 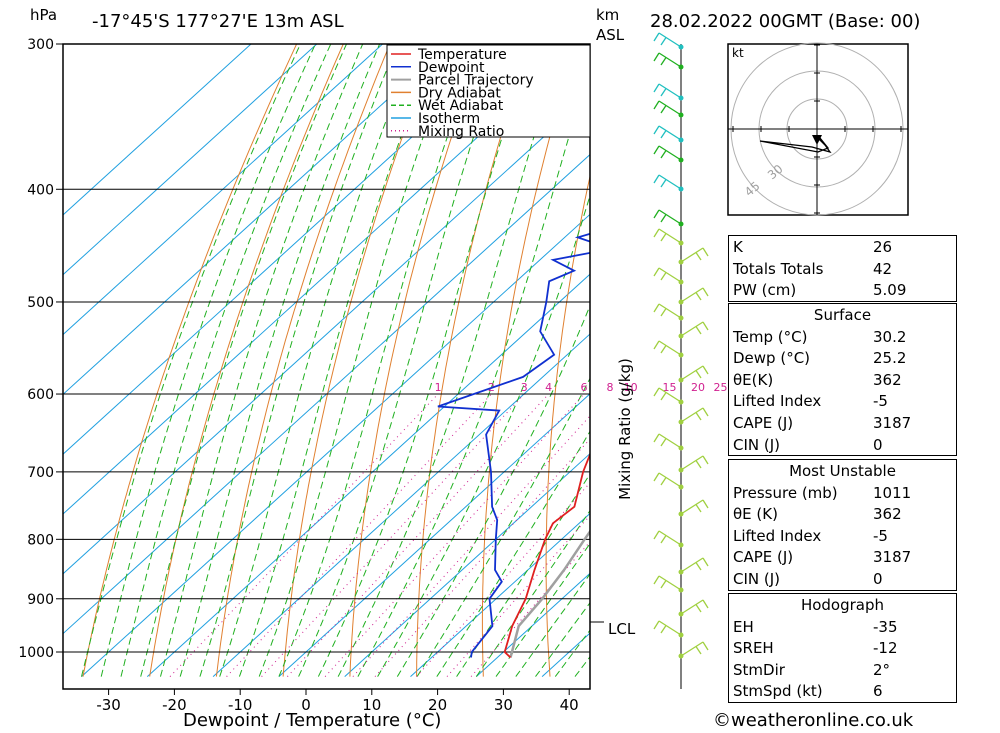 I want to click on pressure-tick-label: 1000, so click(x=36, y=653).